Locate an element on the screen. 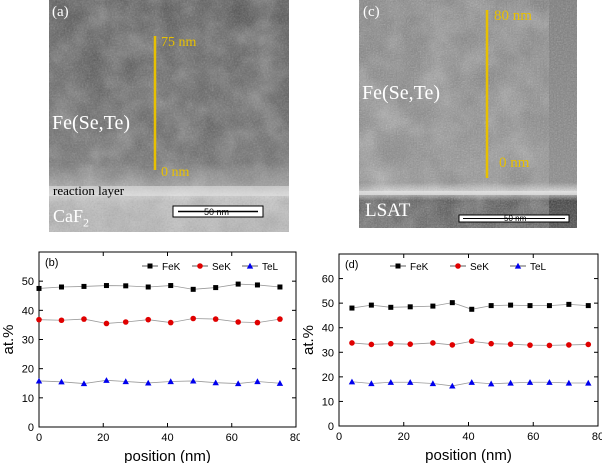 The height and width of the screenshot is (463, 602). legend-label-sek: SeK is located at coordinates (221, 267).